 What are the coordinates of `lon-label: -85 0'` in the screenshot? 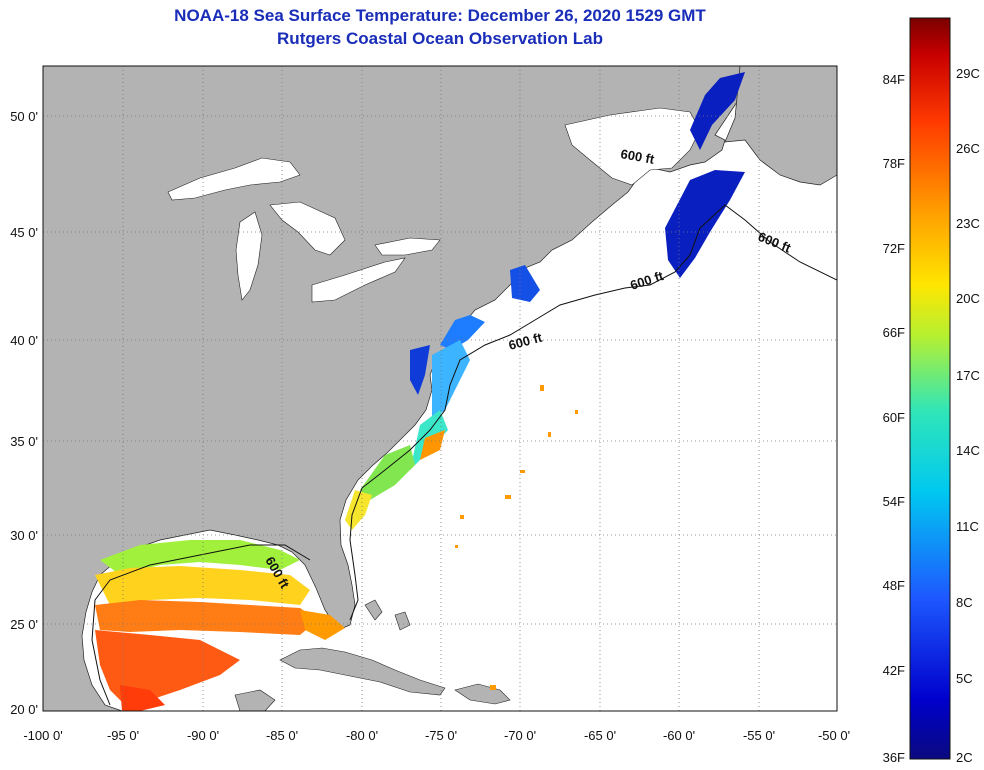 It's located at (282, 735).